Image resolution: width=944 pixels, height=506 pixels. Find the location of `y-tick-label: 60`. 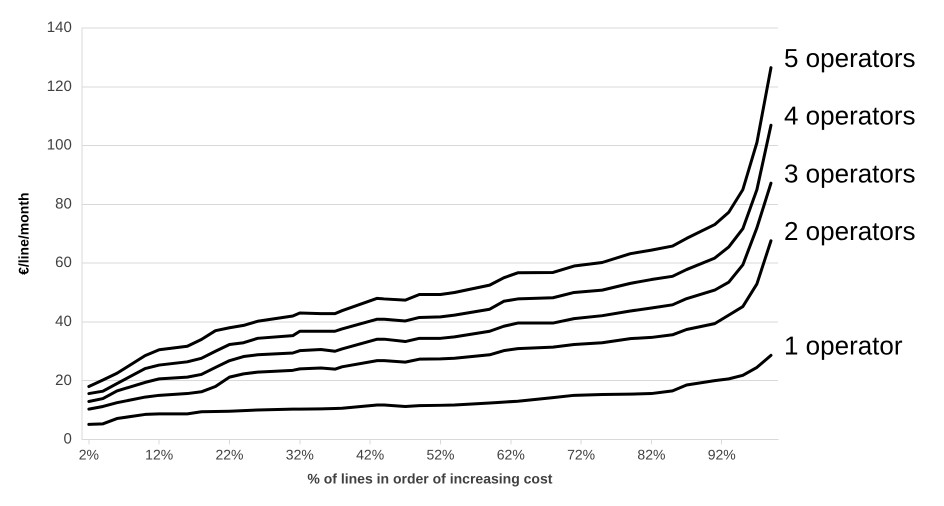

y-tick-label: 60 is located at coordinates (63, 263).